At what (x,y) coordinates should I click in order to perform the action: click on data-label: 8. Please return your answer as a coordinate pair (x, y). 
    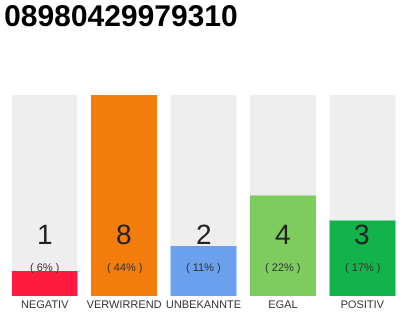
    Looking at the image, I should click on (124, 234).